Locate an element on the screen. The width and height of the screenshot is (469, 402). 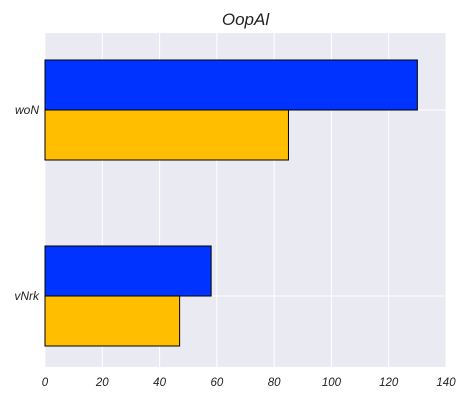
x-tick-label: 100 is located at coordinates (332, 383).